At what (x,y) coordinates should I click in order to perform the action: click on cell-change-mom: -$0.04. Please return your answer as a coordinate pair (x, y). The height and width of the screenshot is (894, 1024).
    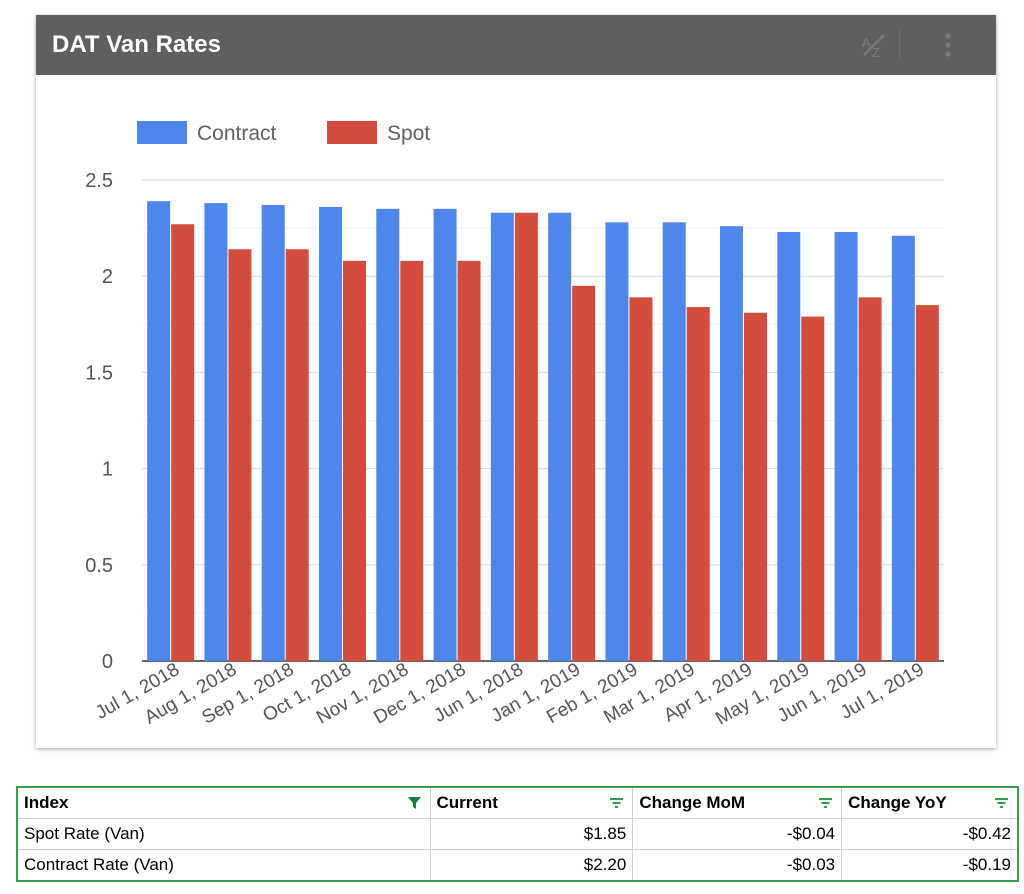
    Looking at the image, I should click on (737, 834).